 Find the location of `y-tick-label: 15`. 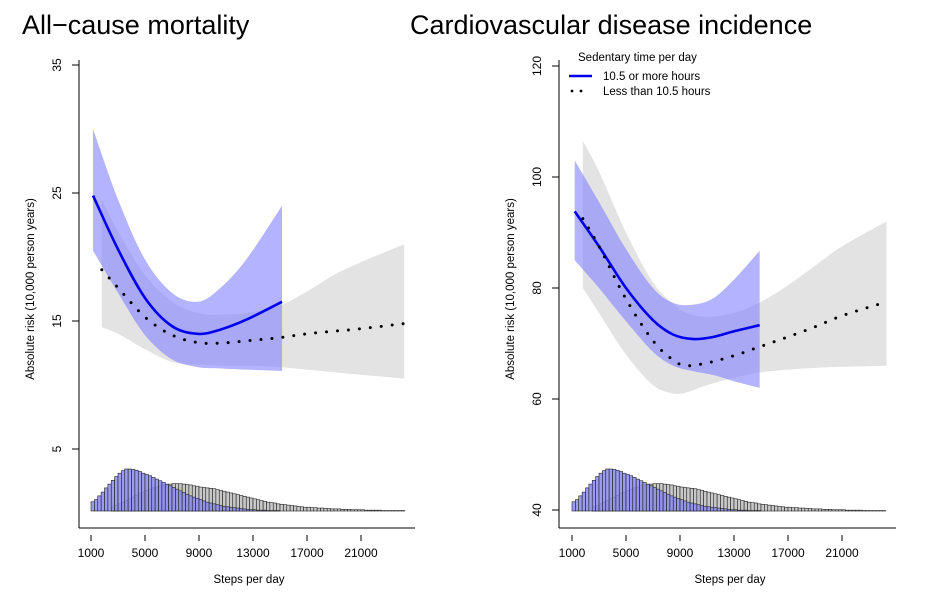

y-tick-label: 15 is located at coordinates (57, 321).